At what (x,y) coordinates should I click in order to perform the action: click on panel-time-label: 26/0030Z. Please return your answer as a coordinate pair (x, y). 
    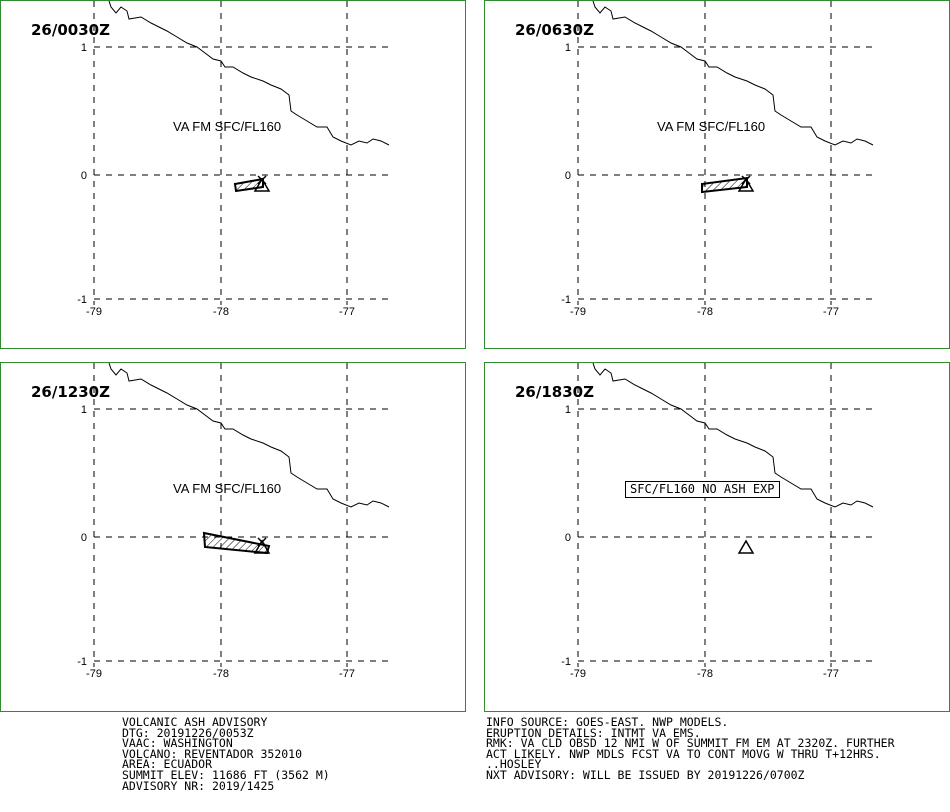
    Looking at the image, I should click on (70, 30).